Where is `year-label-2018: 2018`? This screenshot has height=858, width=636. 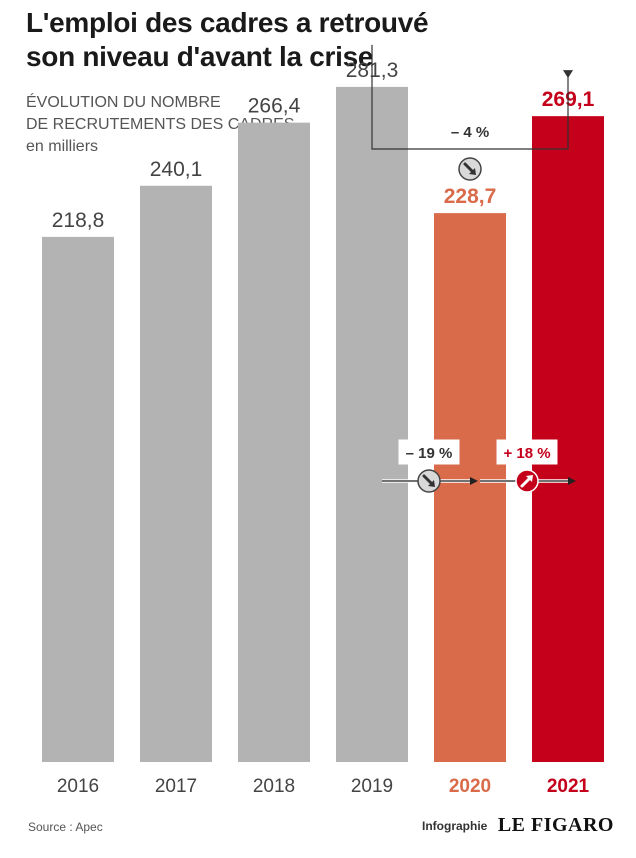
year-label-2018: 2018 is located at coordinates (274, 786).